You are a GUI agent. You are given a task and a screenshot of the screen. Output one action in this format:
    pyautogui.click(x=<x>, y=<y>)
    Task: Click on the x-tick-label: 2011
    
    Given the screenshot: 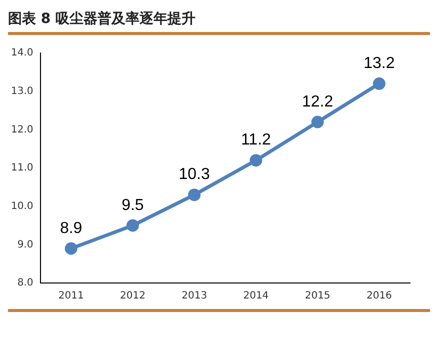 What is the action you would take?
    pyautogui.click(x=71, y=296)
    